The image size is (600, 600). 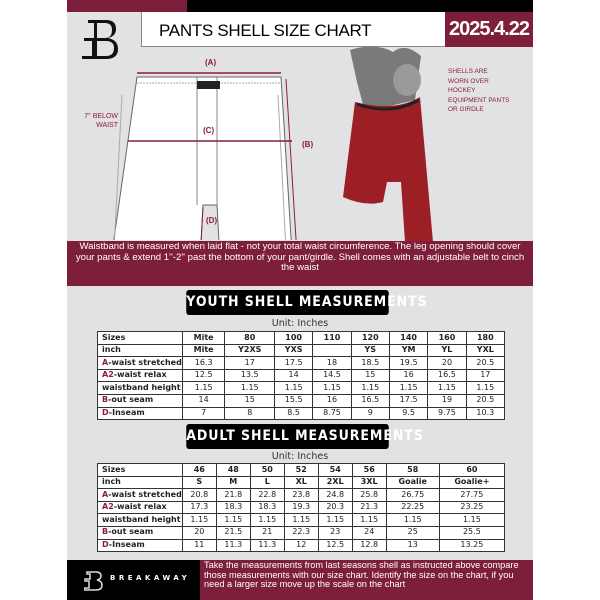 What do you see at coordinates (249, 413) in the screenshot?
I see `table-cell: 8` at bounding box center [249, 413].